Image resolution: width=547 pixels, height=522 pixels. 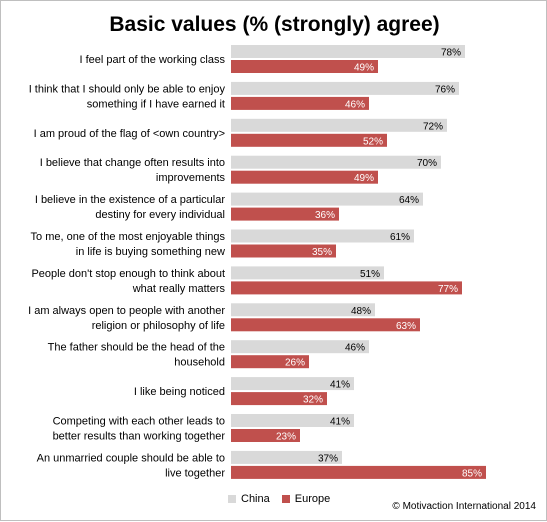 What do you see at coordinates (255, 499) in the screenshot?
I see `legend-label-china: China` at bounding box center [255, 499].